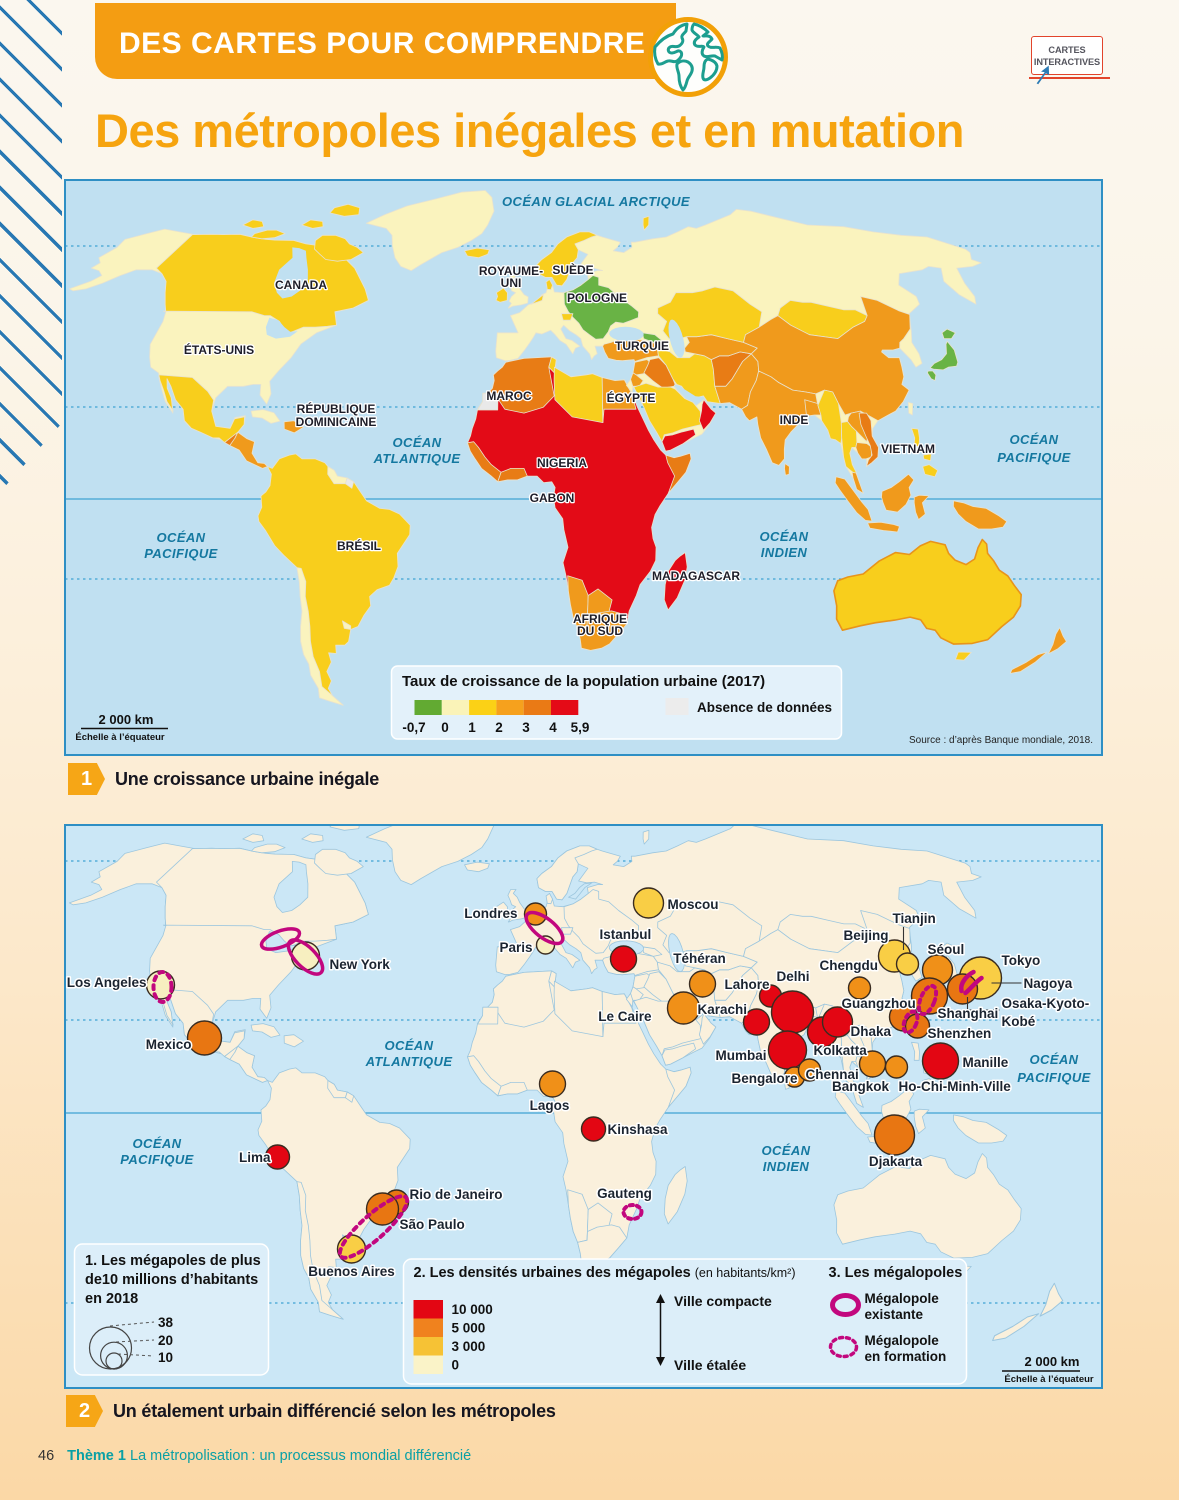  What do you see at coordinates (764, 707) in the screenshot?
I see `svg-text: Absence de données` at bounding box center [764, 707].